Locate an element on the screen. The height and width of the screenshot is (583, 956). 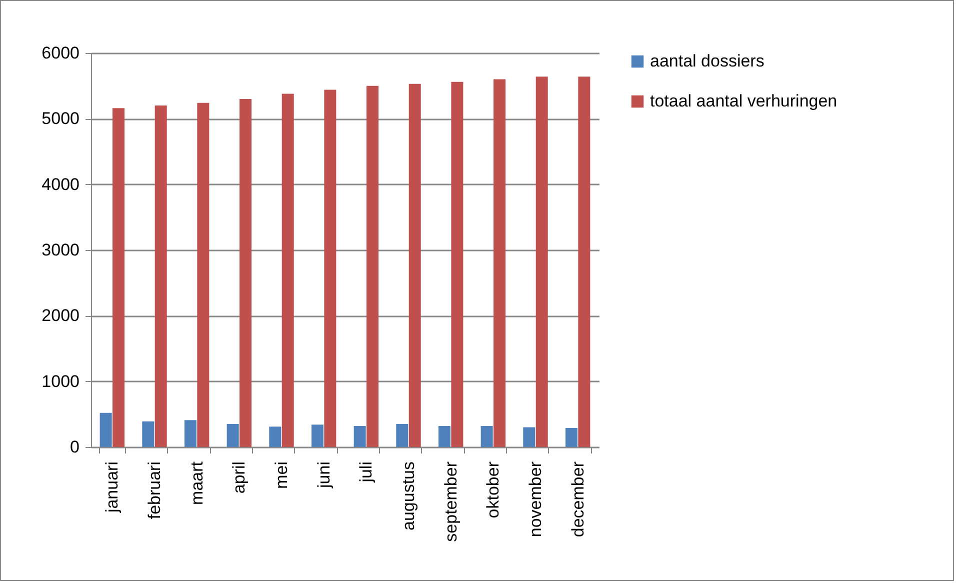
legend-label: aantal dossiers is located at coordinates (707, 61).